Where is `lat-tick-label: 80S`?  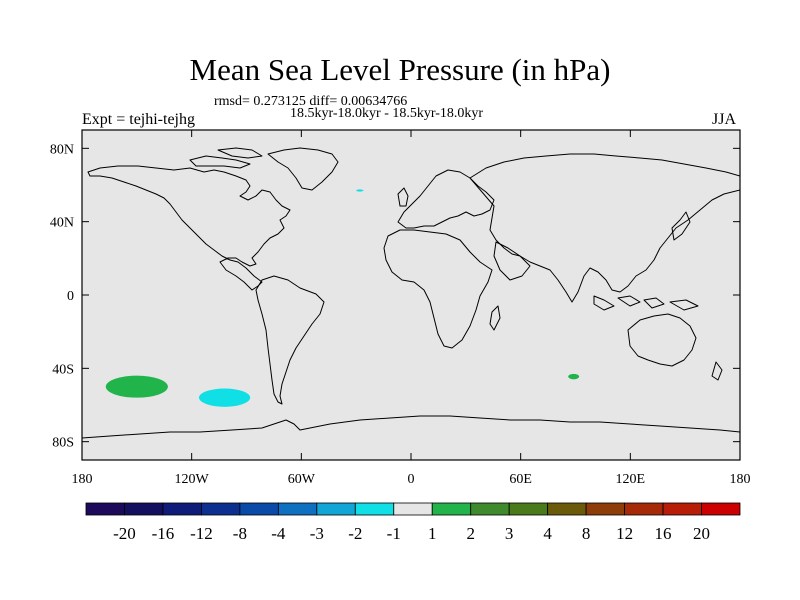
lat-tick-label: 80S is located at coordinates (63, 443).